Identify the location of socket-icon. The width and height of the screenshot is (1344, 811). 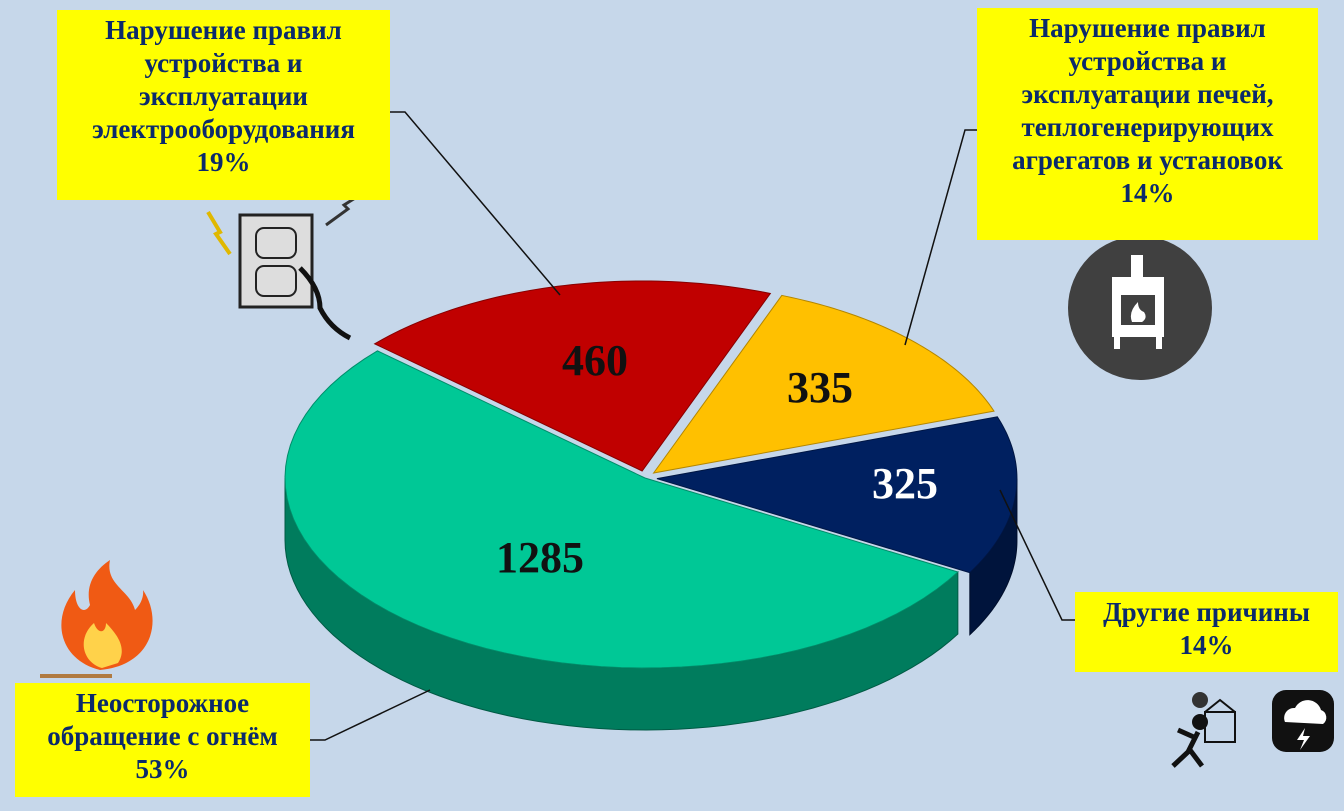
(283, 267).